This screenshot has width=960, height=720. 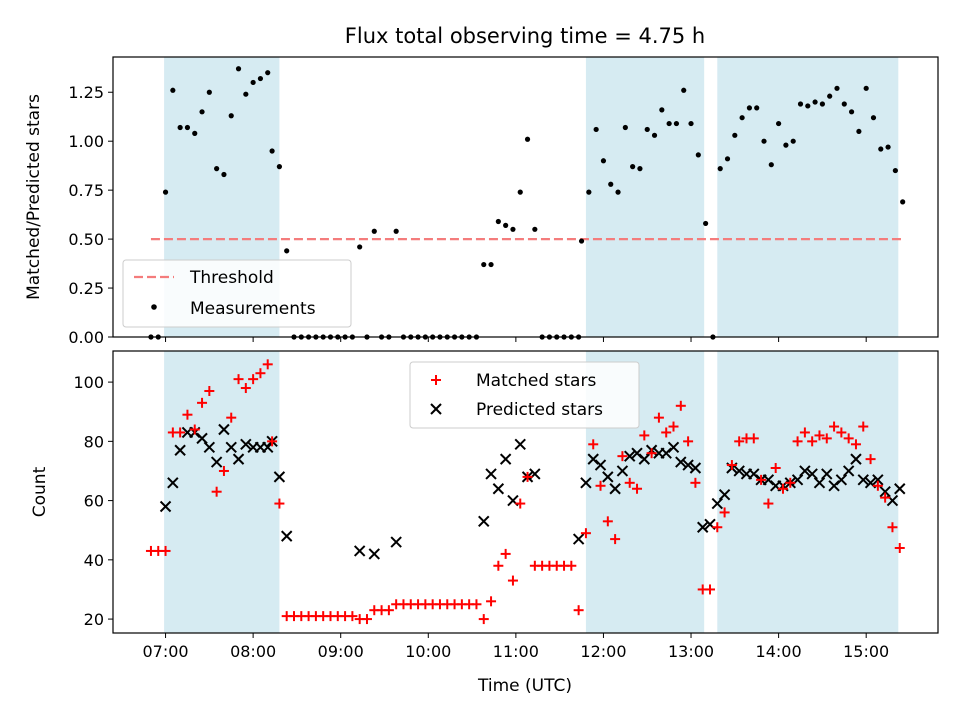 I want to click on bottom-x-tick: 13:00, so click(x=691, y=647).